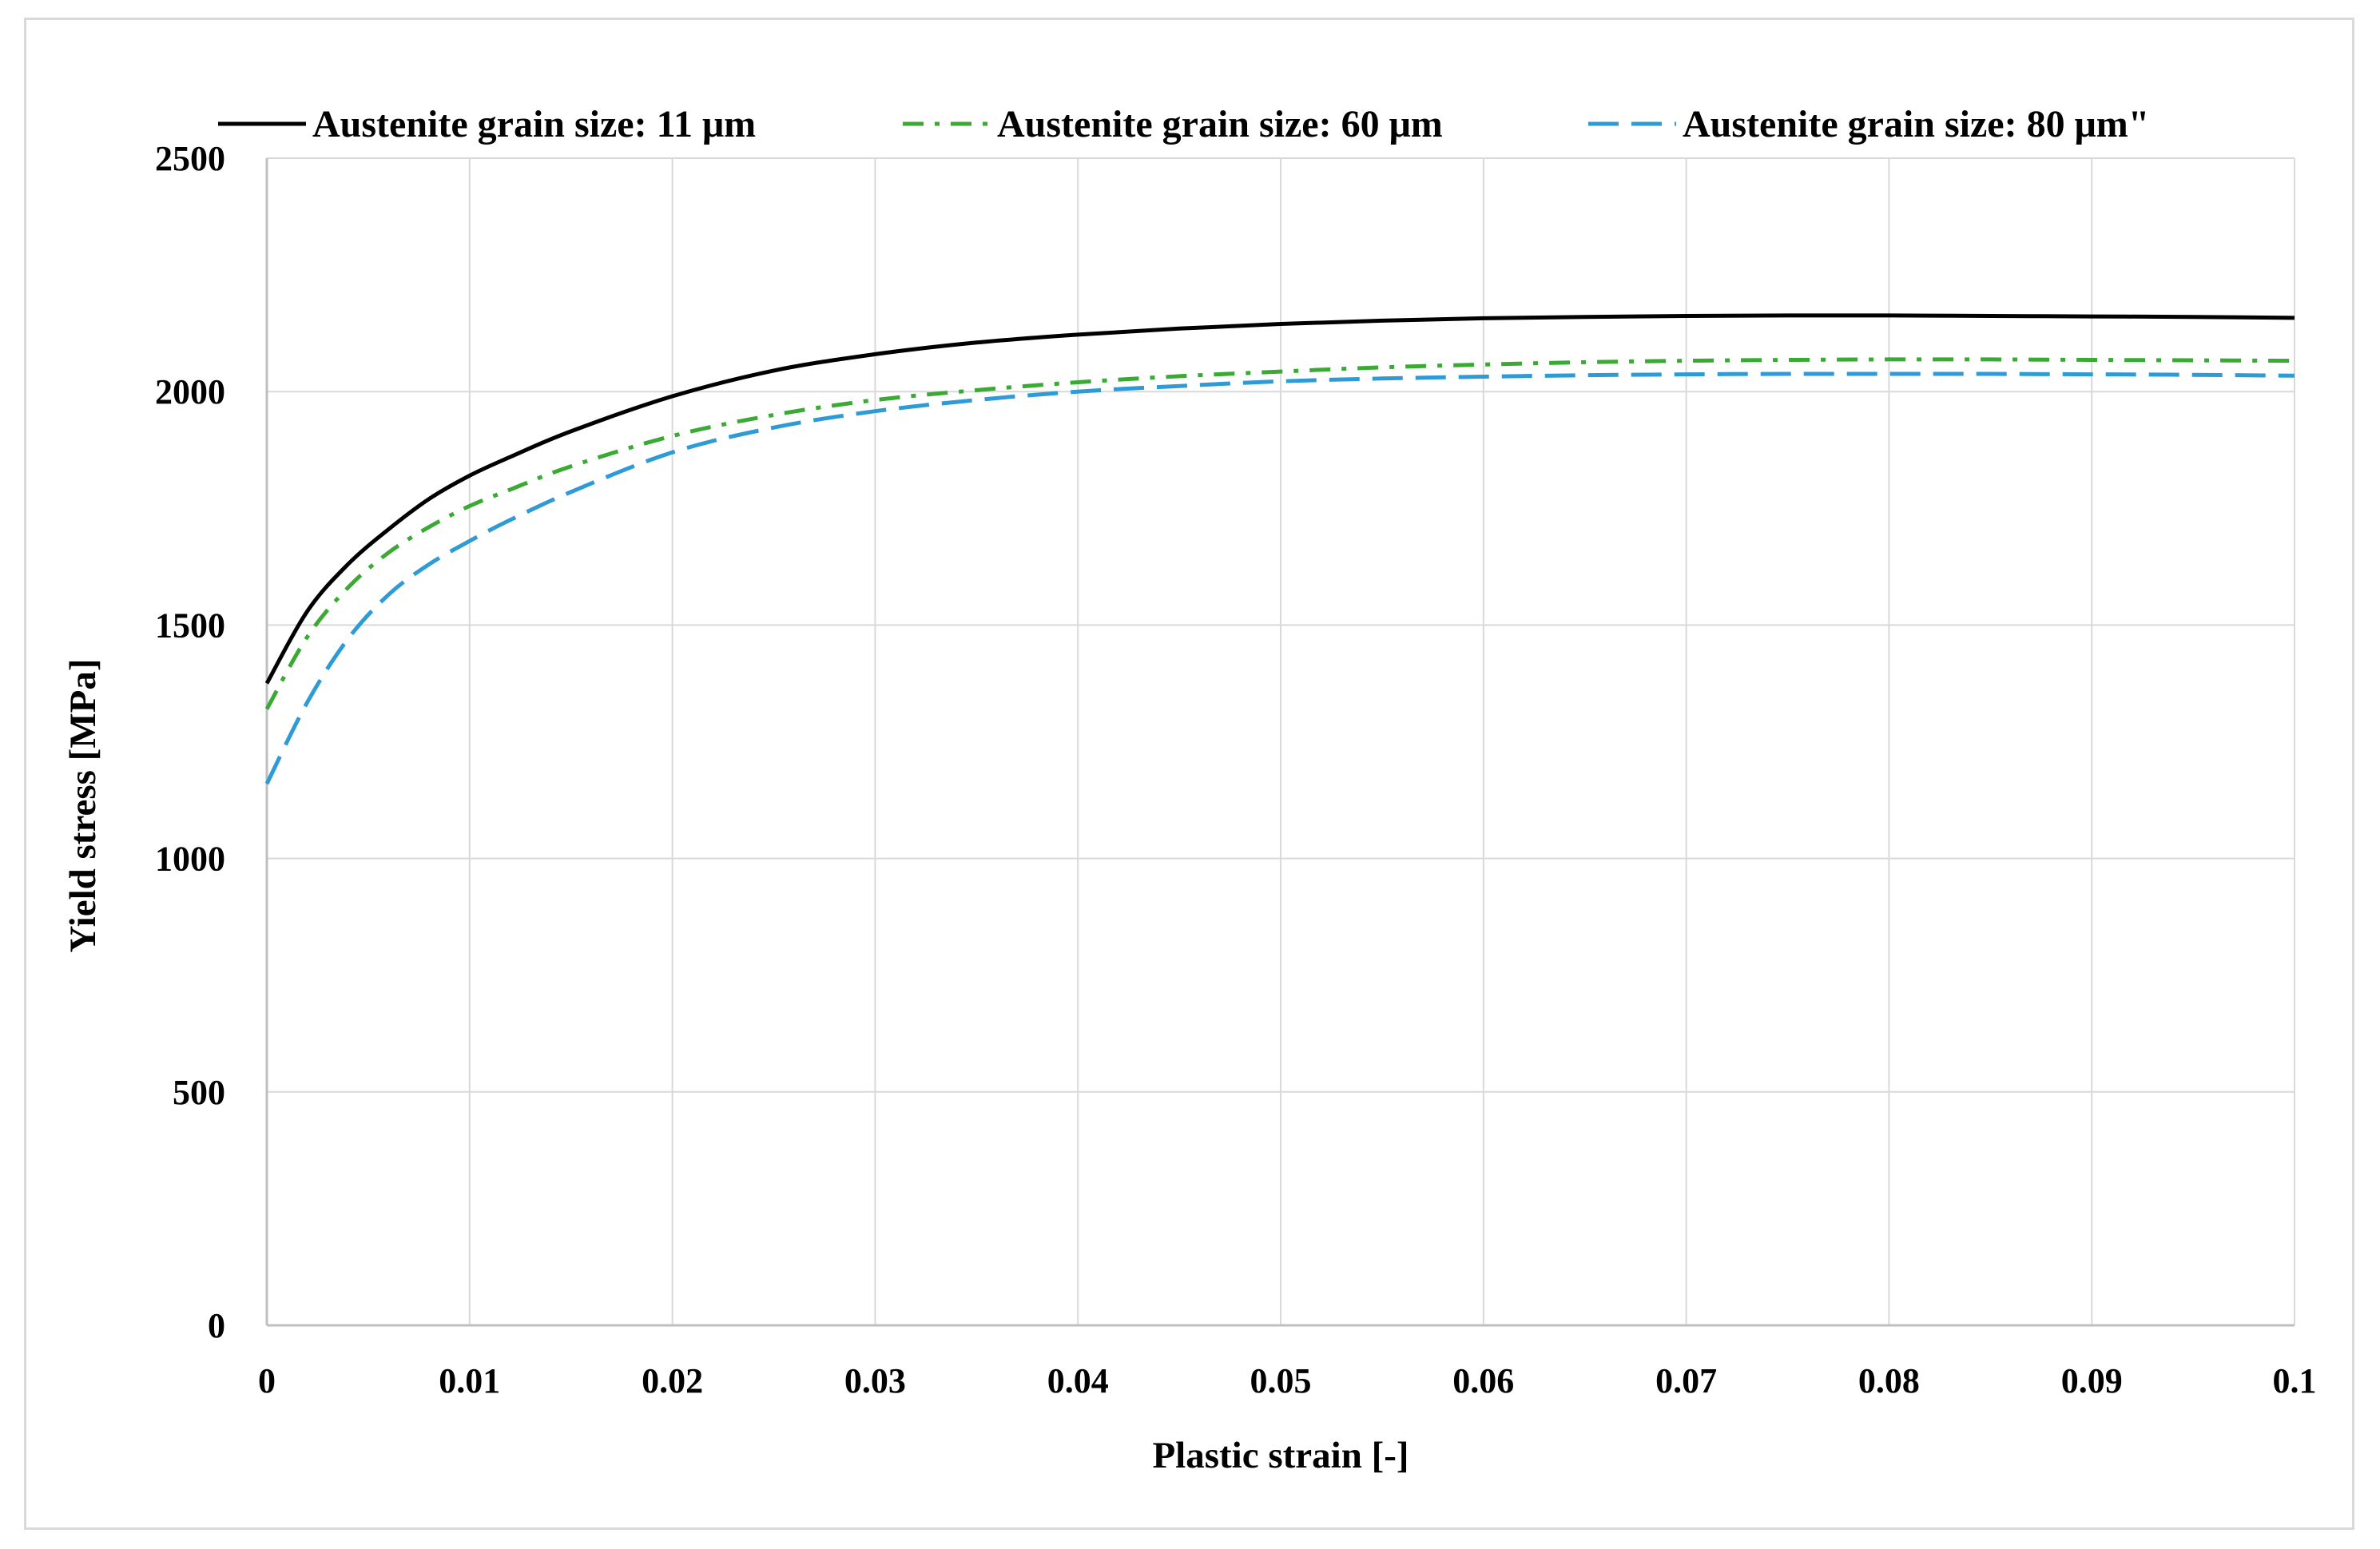  What do you see at coordinates (534, 124) in the screenshot?
I see `legend-label-1: Austenite grain size: 11 μm` at bounding box center [534, 124].